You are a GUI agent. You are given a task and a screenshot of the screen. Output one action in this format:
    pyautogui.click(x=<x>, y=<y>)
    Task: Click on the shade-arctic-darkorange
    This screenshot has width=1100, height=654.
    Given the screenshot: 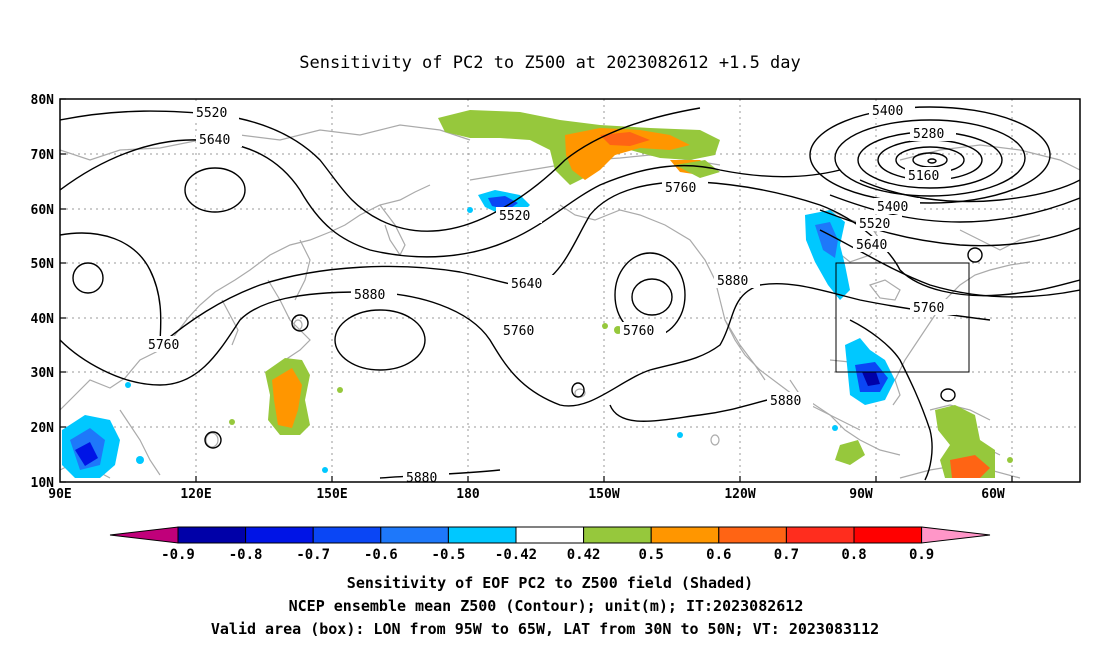 What is the action you would take?
    pyautogui.click(x=625, y=139)
    